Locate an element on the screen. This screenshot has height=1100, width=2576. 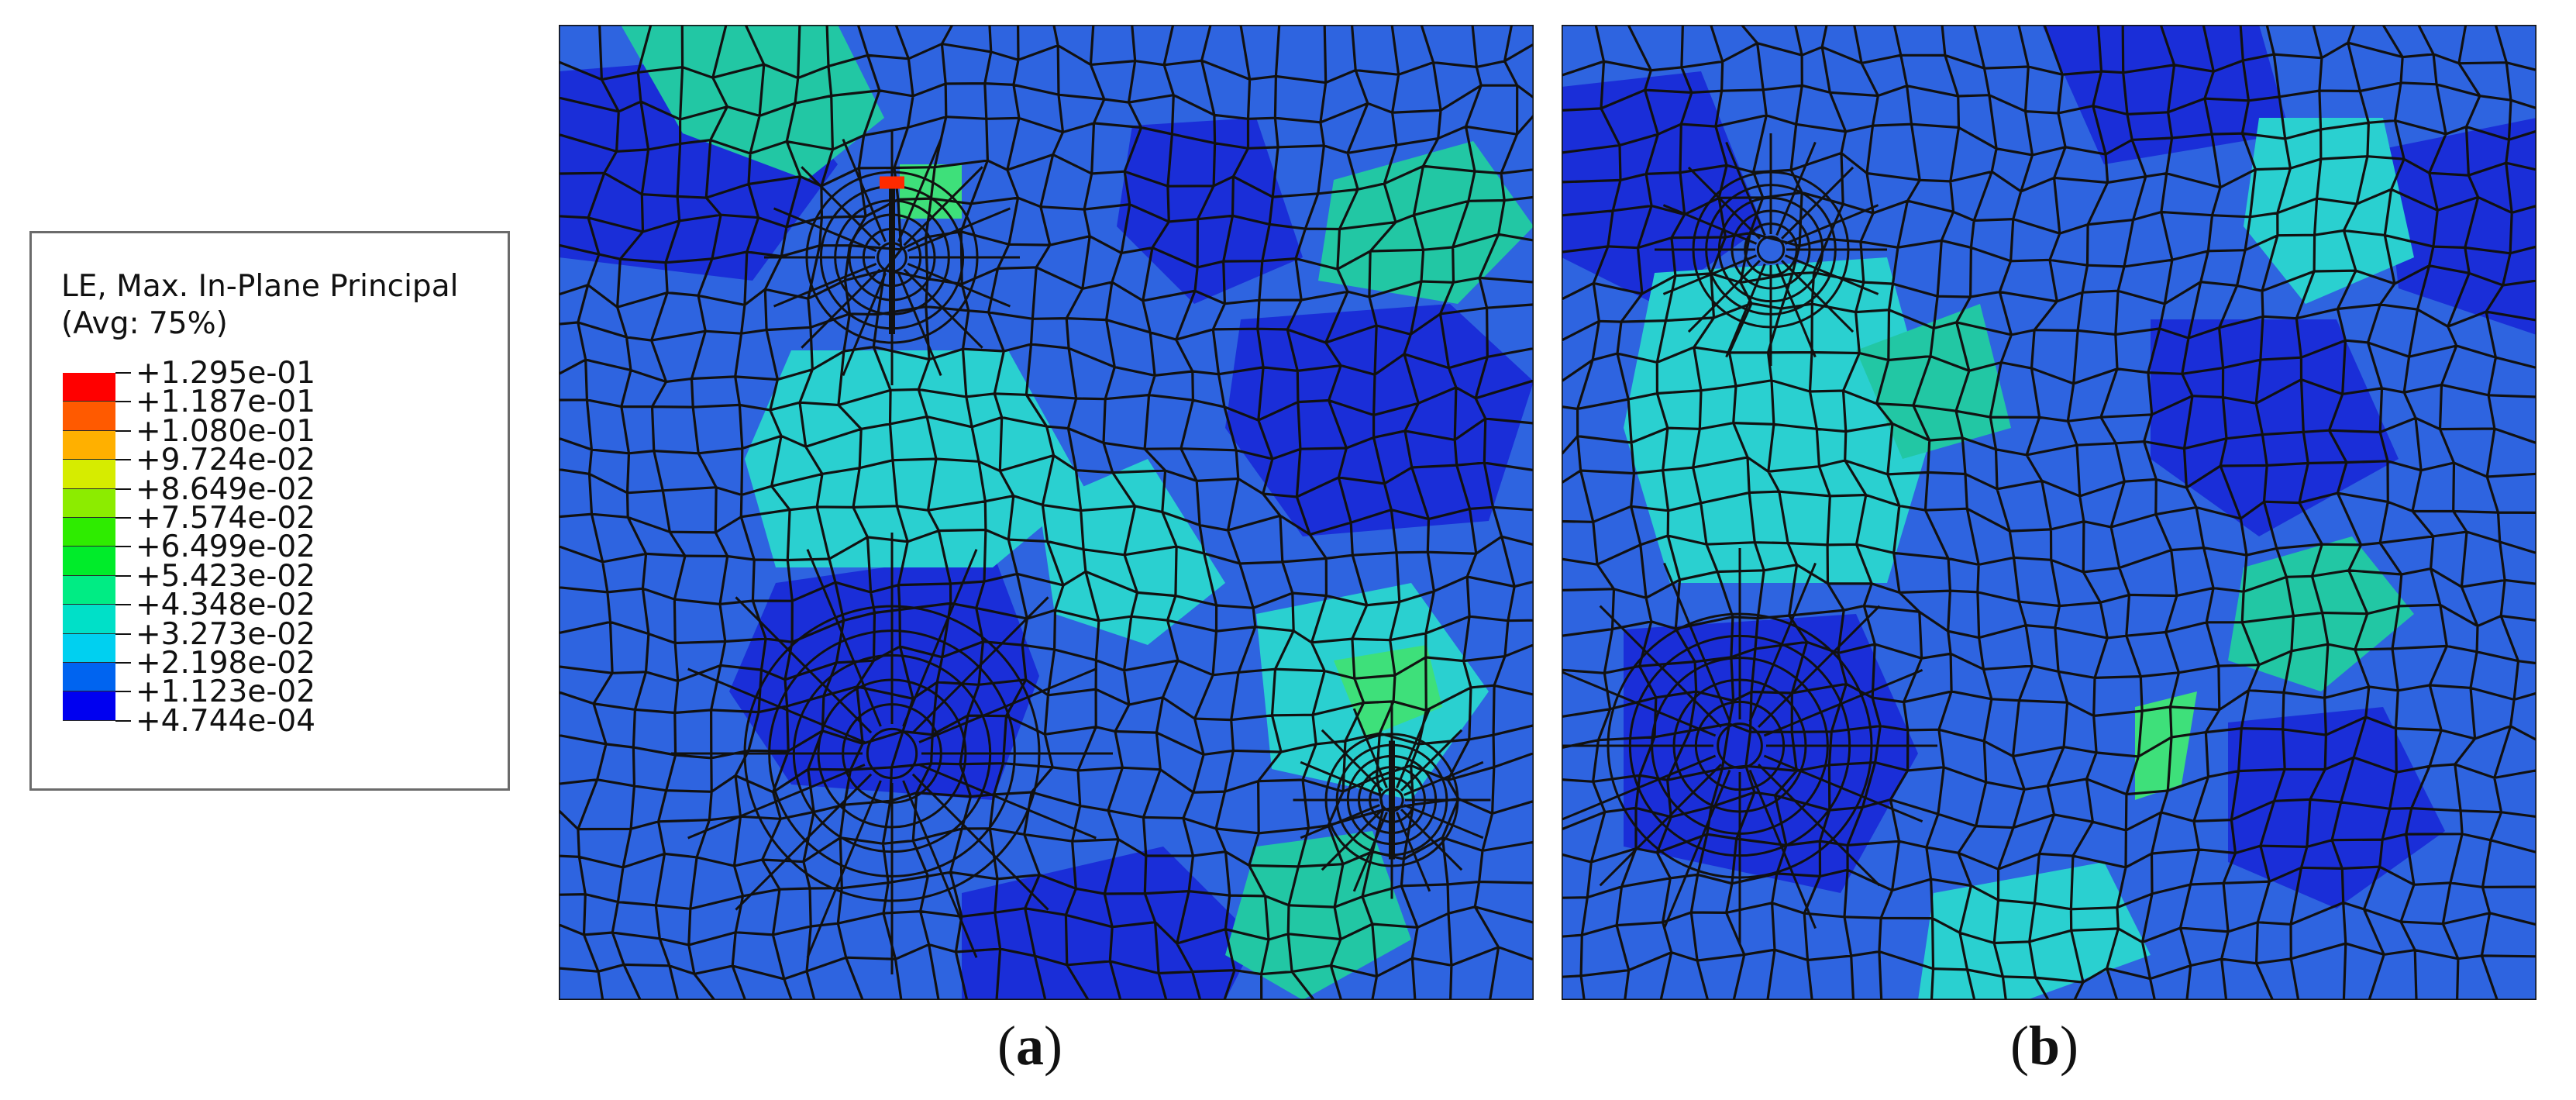
legend-title: LE, Max. In-Plane Principal is located at coordinates (260, 287).